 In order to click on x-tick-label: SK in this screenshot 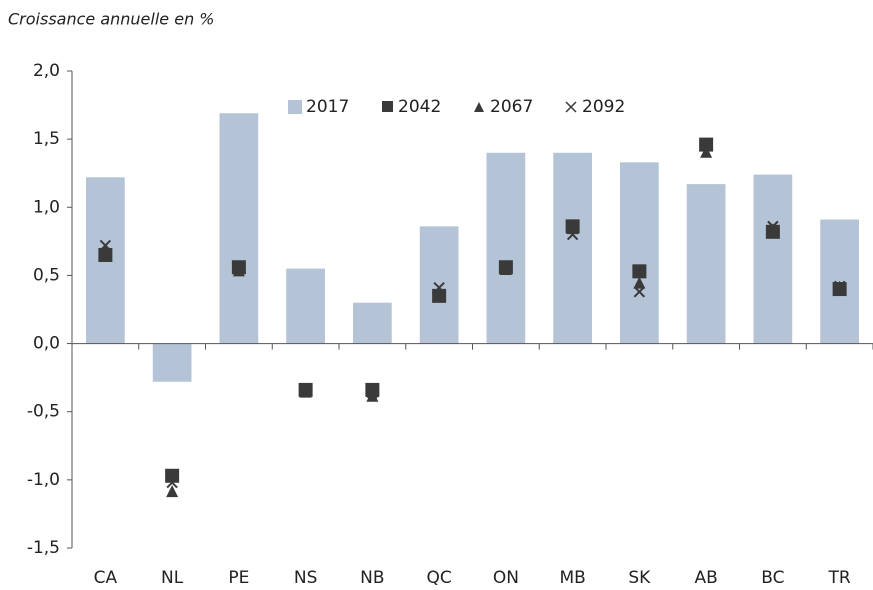, I will do `click(639, 578)`.